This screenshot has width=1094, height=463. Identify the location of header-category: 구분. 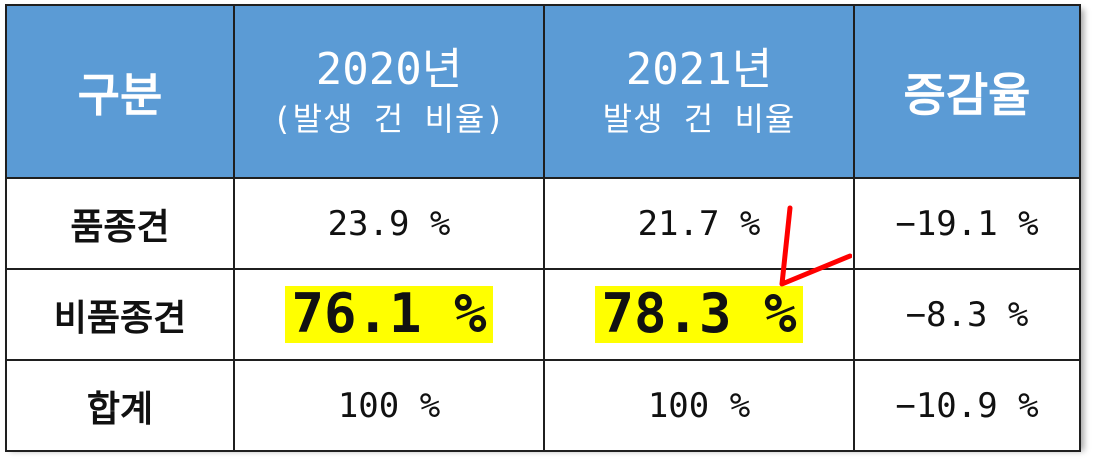
(120, 91).